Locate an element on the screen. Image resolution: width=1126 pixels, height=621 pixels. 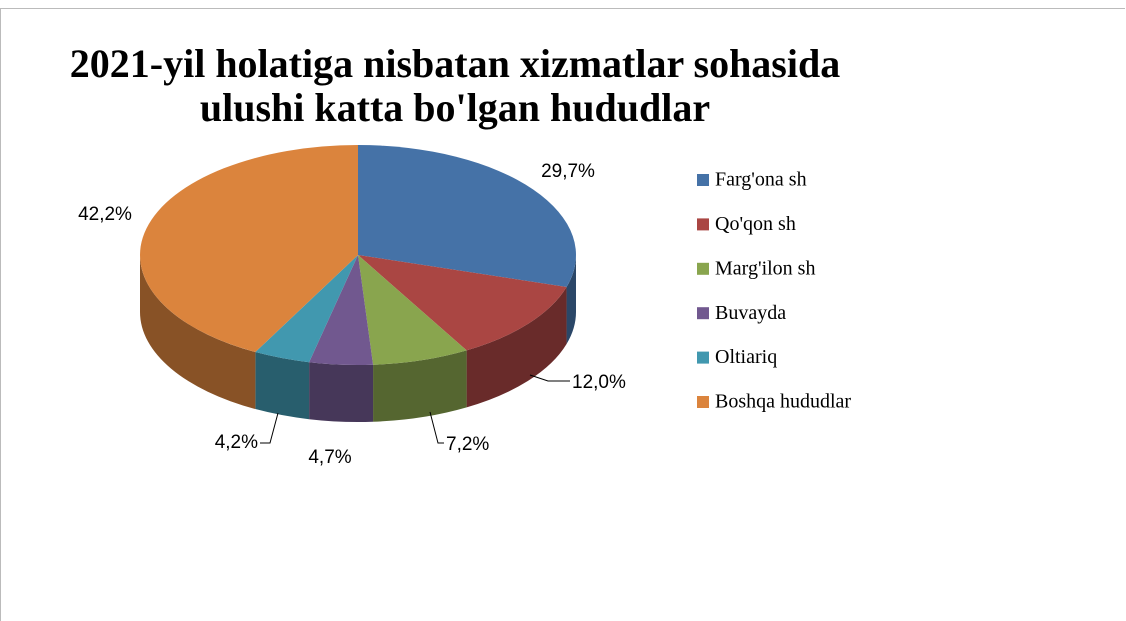
data-label: 12,0% is located at coordinates (599, 382).